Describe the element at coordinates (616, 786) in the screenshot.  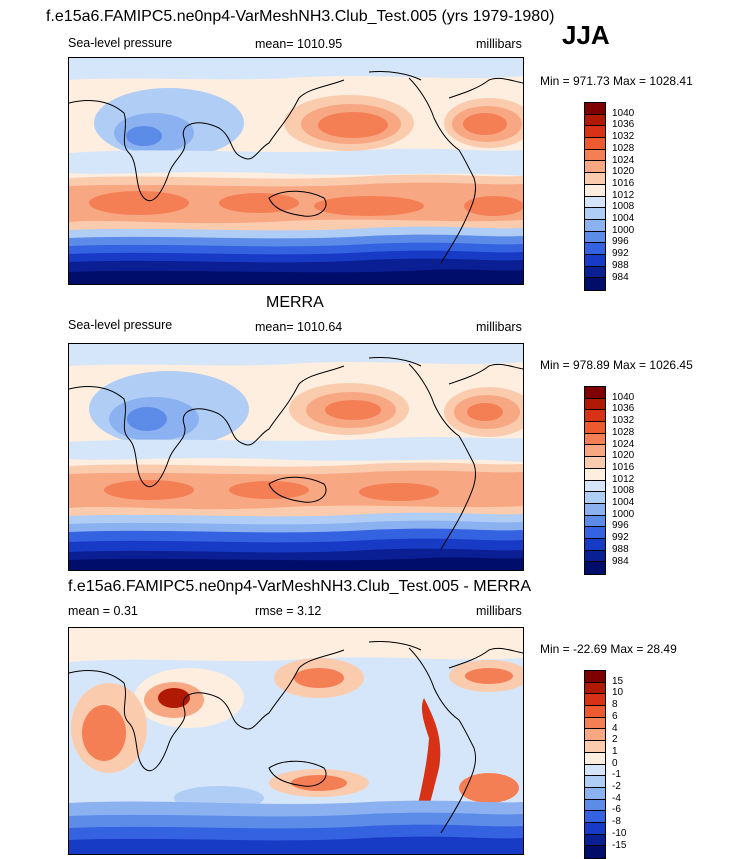
I see `colorbar-tick-label: -2` at that location.